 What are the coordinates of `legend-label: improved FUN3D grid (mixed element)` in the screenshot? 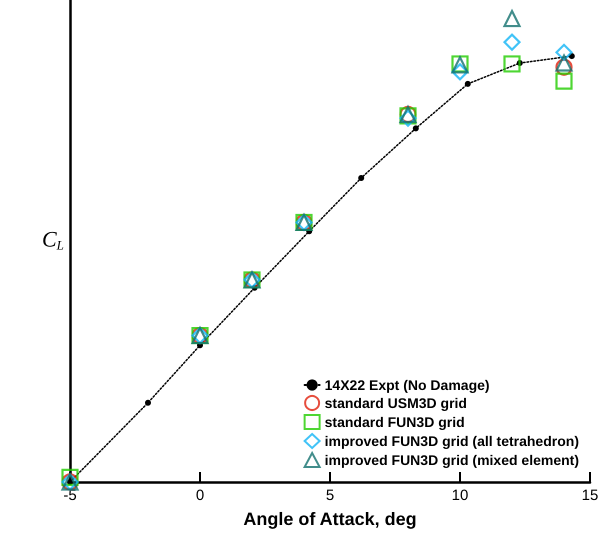 It's located at (452, 460).